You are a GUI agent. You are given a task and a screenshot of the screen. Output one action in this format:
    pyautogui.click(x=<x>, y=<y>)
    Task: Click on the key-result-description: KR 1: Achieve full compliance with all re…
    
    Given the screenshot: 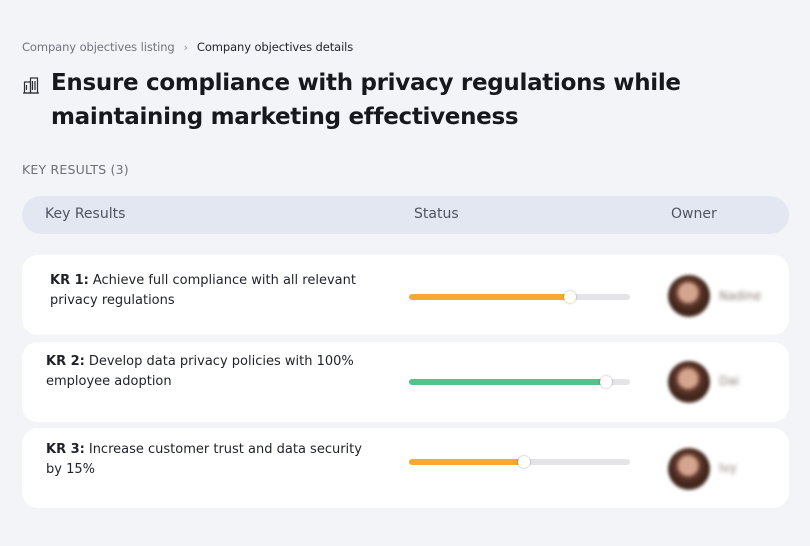 What is the action you would take?
    pyautogui.click(x=210, y=291)
    